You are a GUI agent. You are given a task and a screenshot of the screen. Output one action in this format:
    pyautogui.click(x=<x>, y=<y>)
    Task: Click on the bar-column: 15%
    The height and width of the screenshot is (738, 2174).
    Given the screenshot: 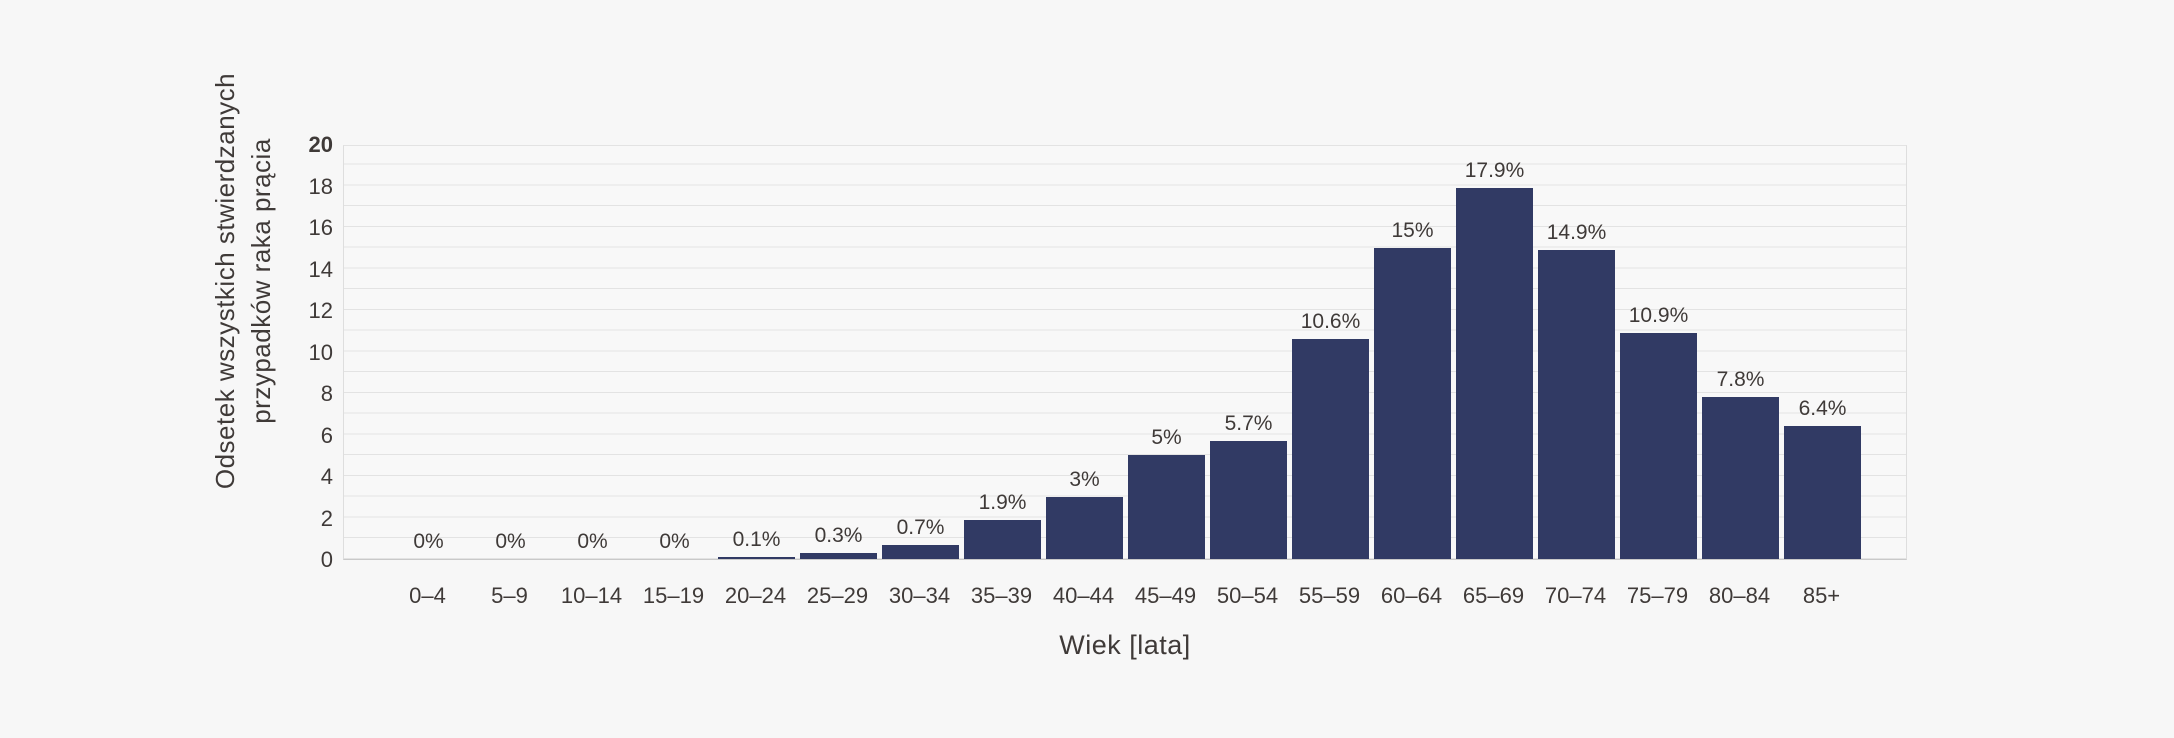 What is the action you would take?
    pyautogui.click(x=1412, y=352)
    